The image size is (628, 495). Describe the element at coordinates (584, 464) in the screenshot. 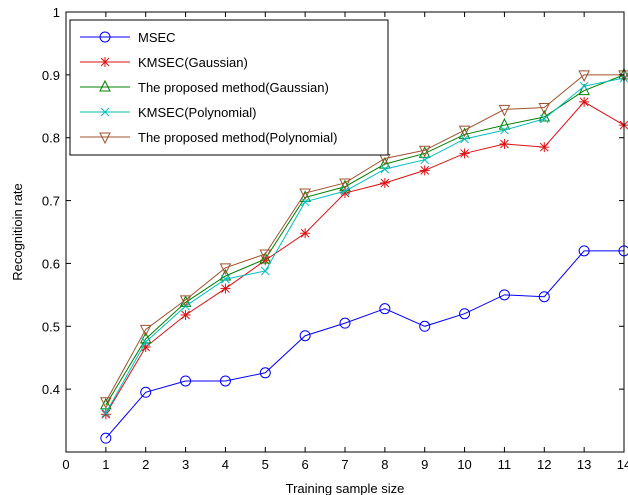

I see `x-tick-label: 13` at that location.